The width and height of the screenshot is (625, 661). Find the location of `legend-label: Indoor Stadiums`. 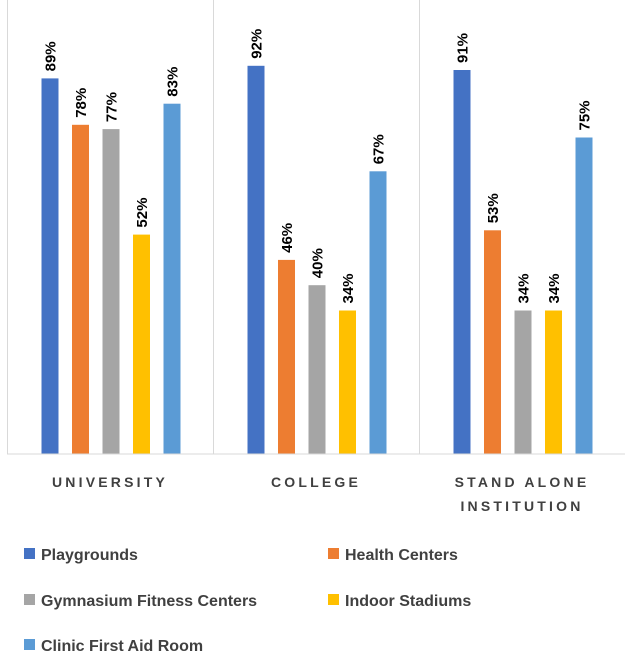

legend-label: Indoor Stadiums is located at coordinates (408, 601).